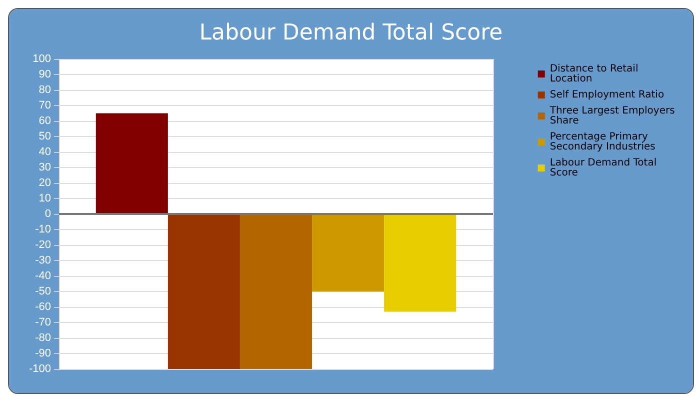  I want to click on y-tick-label: 100, so click(41, 59).